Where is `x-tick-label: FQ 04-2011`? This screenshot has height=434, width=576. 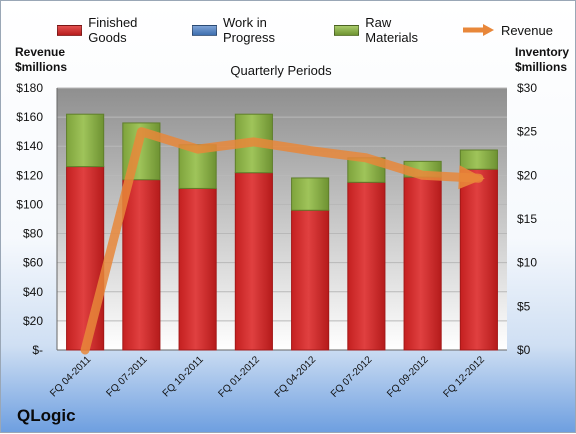 x-tick-label: FQ 04-2011 is located at coordinates (70, 376).